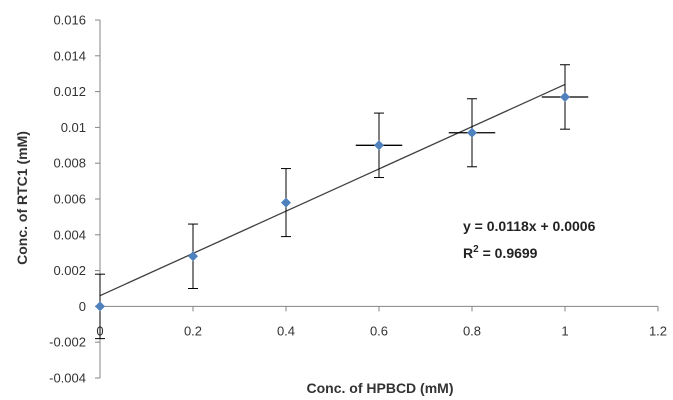 The width and height of the screenshot is (673, 400). What do you see at coordinates (379, 330) in the screenshot?
I see `x-tick-label: 0.6` at bounding box center [379, 330].